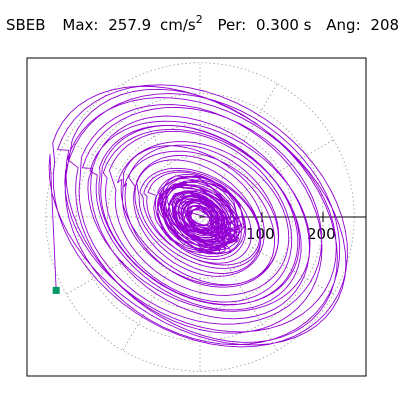 The height and width of the screenshot is (400, 400). What do you see at coordinates (232, 25) in the screenshot?
I see `per-label: Per:` at bounding box center [232, 25].